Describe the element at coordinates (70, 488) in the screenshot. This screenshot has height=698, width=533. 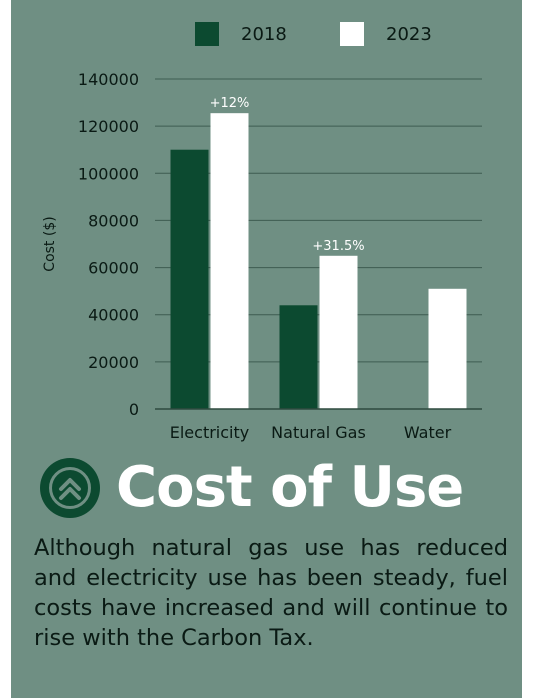
I see `double-chevron-up-icon` at that location.